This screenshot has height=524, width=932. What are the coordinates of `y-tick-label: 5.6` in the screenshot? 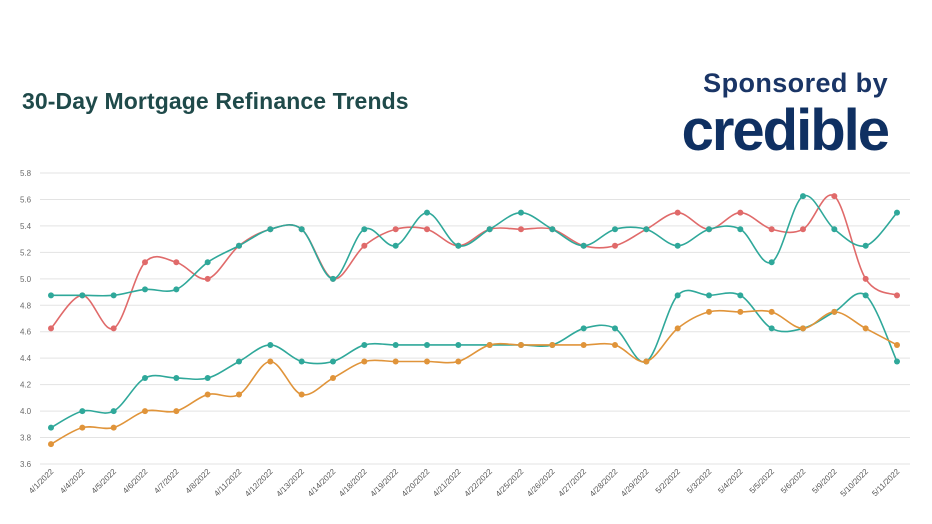 It's located at (26, 199).